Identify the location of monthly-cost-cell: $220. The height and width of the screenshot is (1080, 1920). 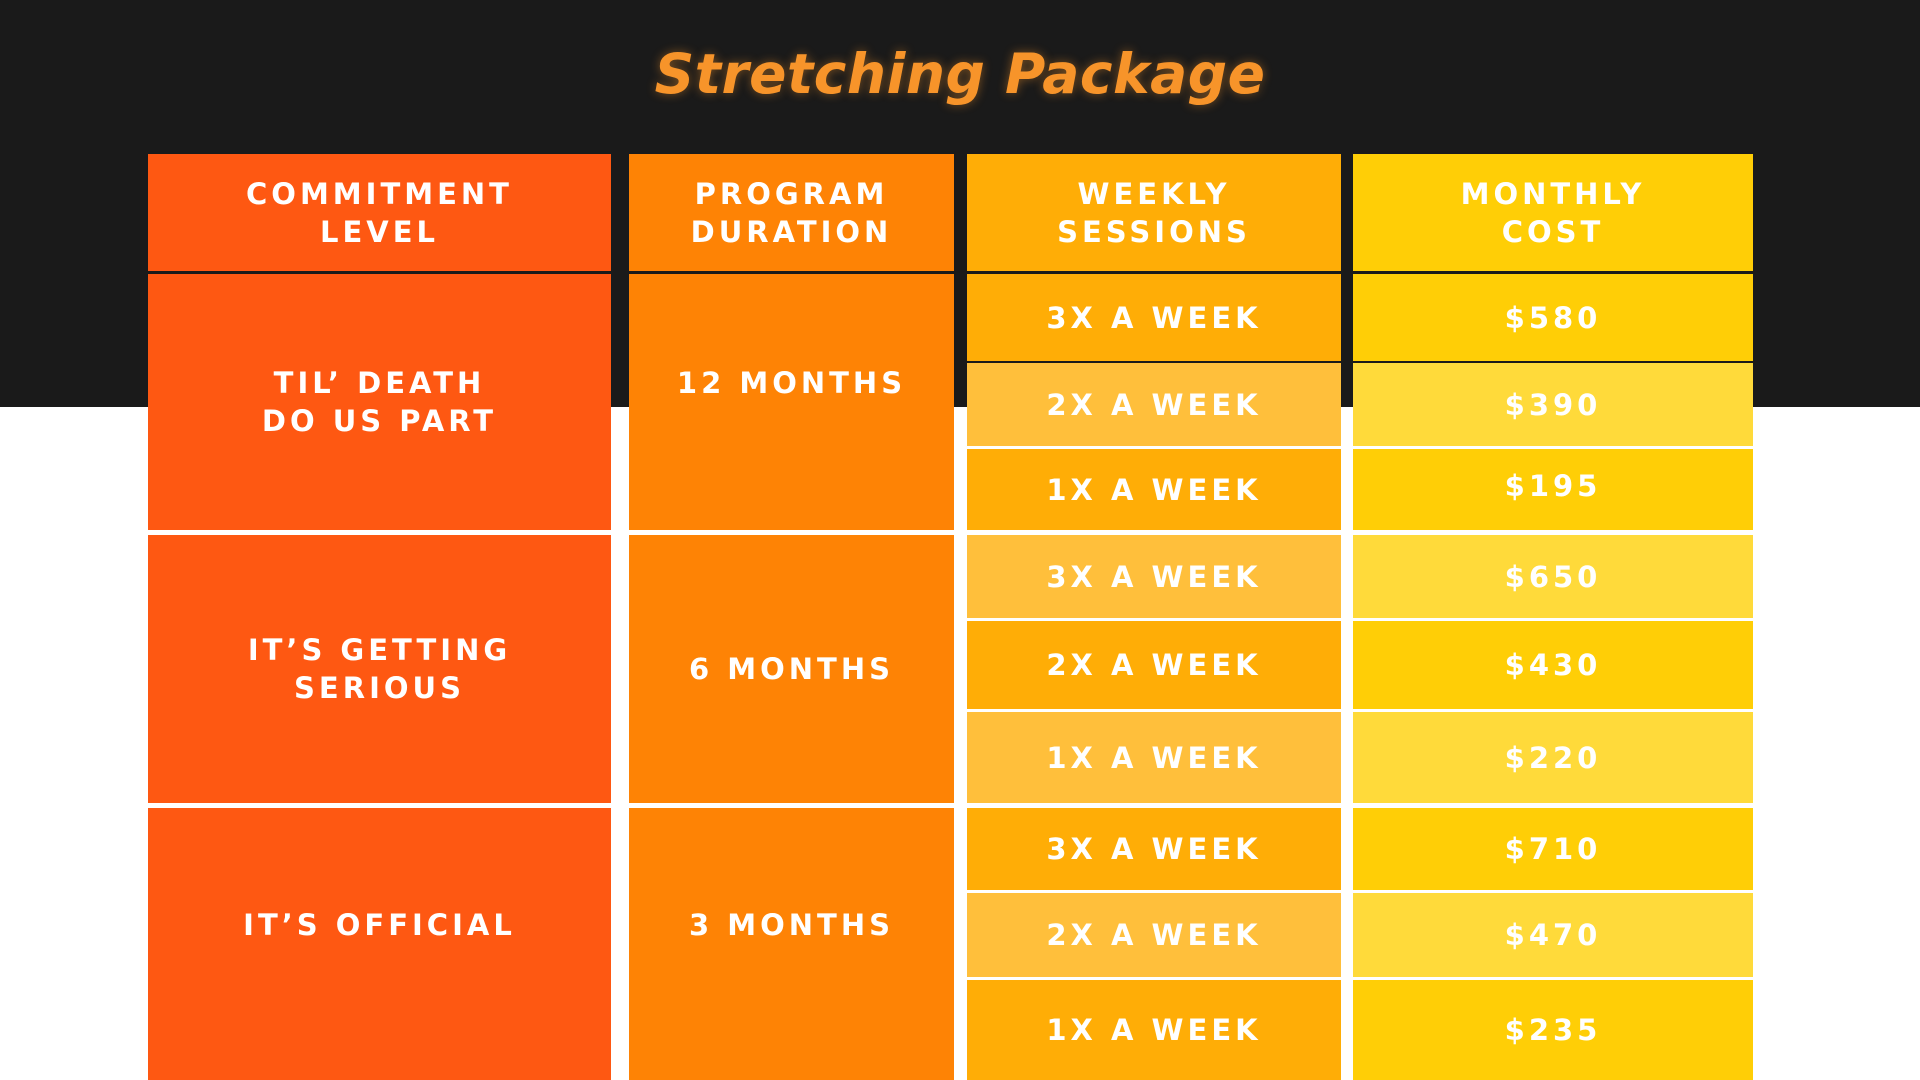
(1553, 757).